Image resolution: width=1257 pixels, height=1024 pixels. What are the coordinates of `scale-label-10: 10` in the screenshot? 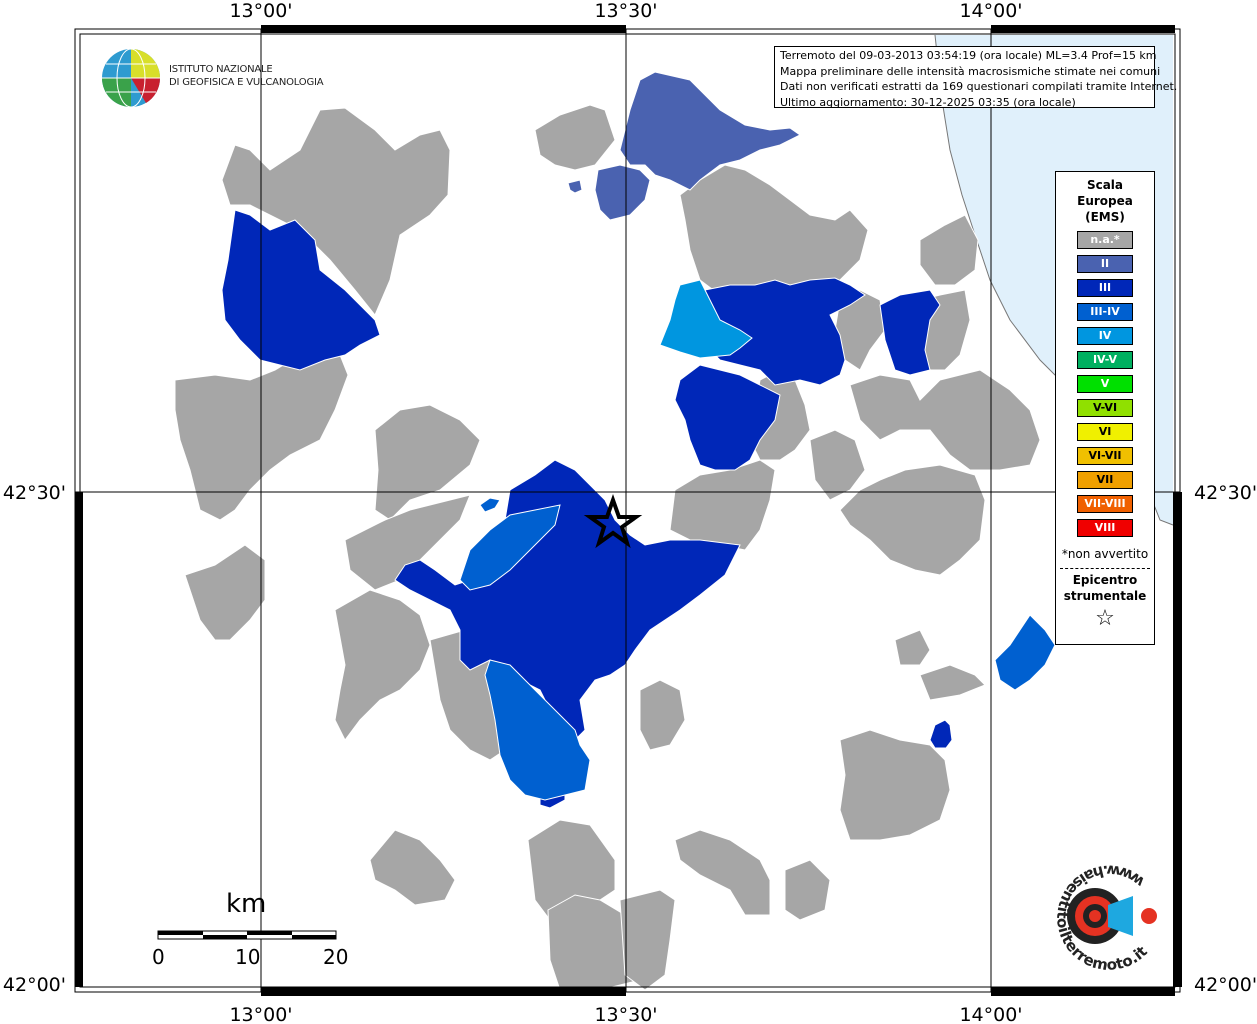 It's located at (248, 957).